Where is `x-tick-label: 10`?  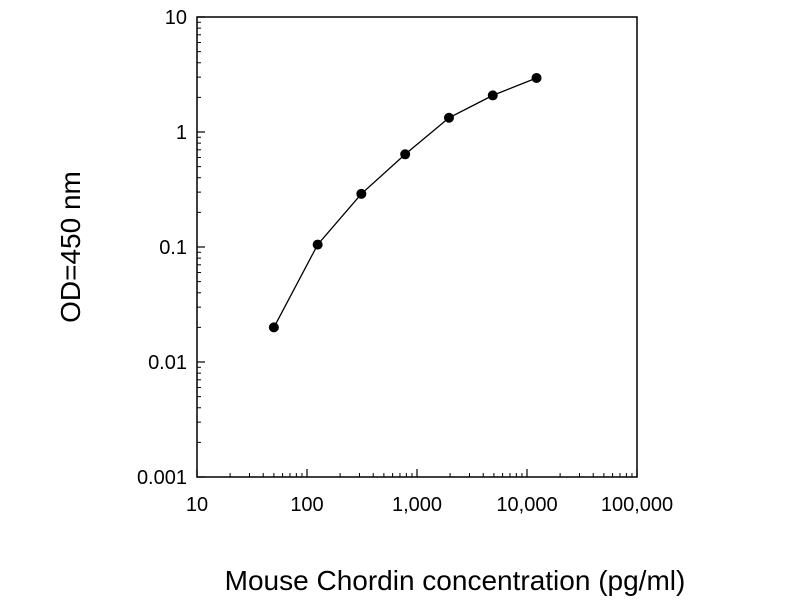 x-tick-label: 10 is located at coordinates (197, 505).